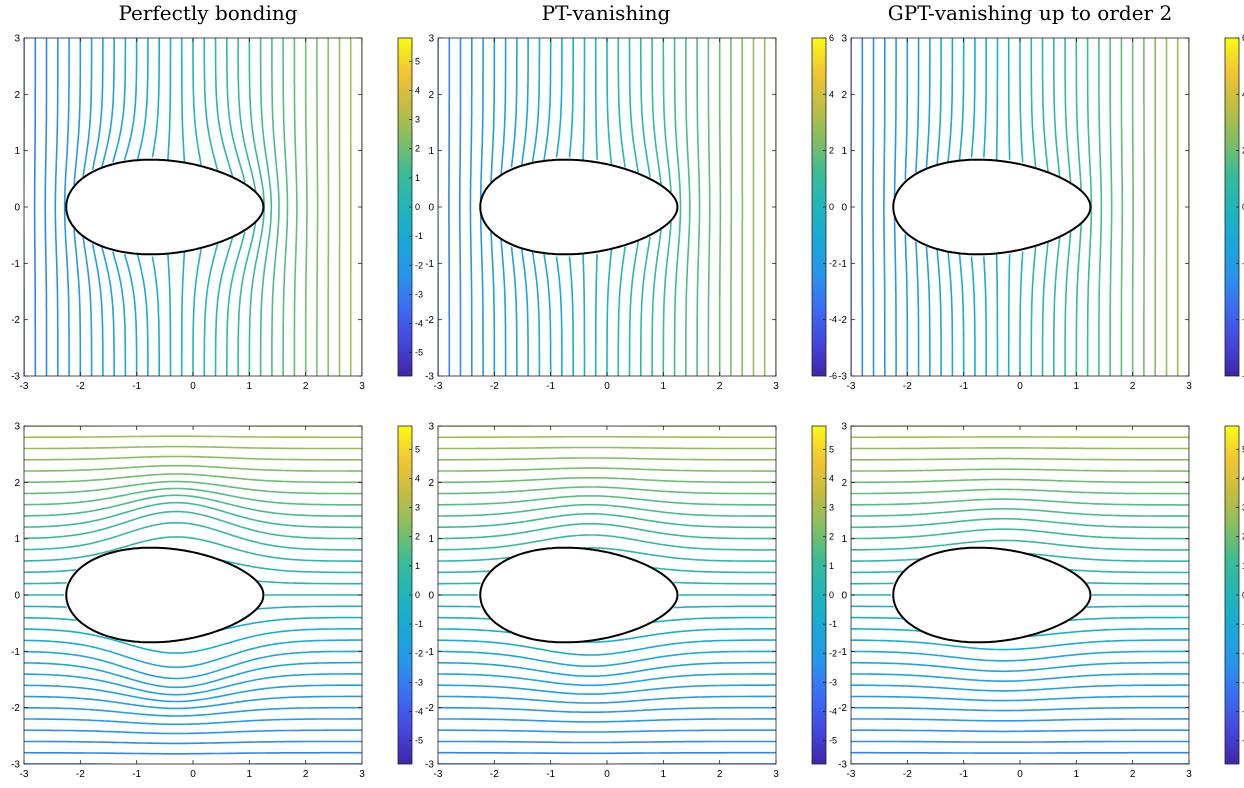  What do you see at coordinates (1030, 13) in the screenshot?
I see `title-gpt-vanishing: GPT-vanishing up to order 2` at bounding box center [1030, 13].